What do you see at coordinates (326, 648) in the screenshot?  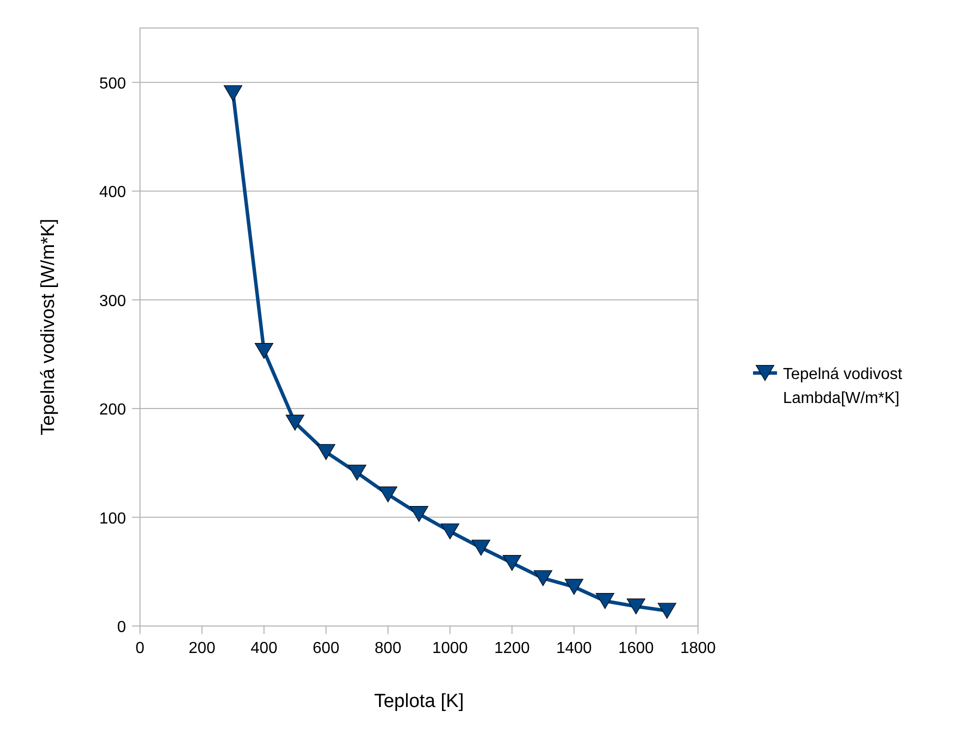 I see `x-tick-label: 600` at bounding box center [326, 648].